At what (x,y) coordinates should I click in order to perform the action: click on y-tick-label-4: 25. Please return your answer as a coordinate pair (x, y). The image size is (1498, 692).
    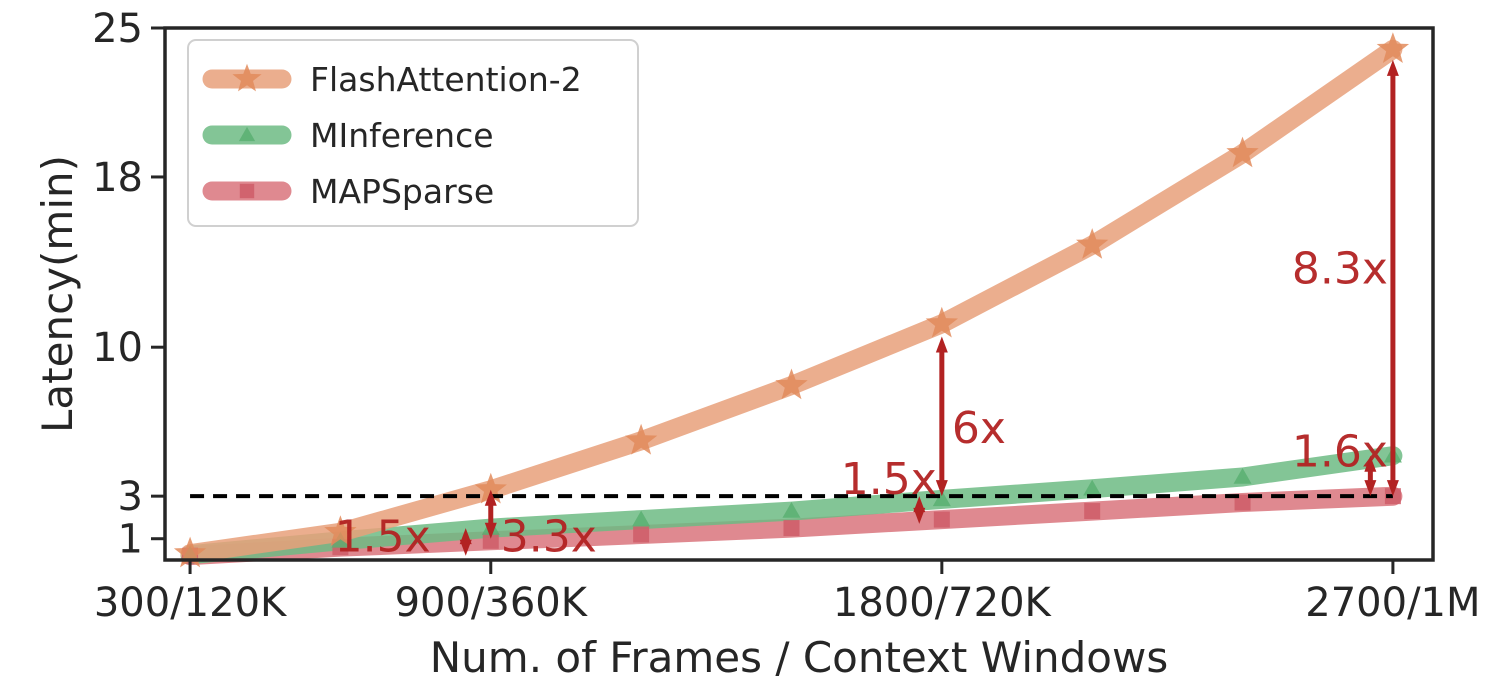
    Looking at the image, I should click on (117, 29).